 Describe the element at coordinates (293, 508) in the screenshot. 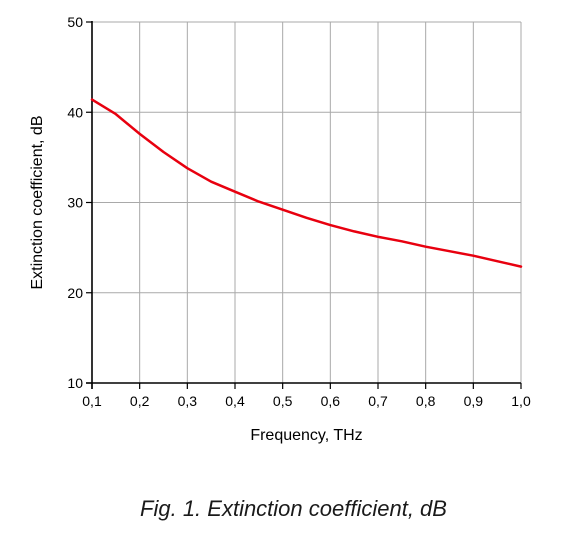

I see `figure-caption: Fig. 1. Extinction coefficient, dB` at that location.